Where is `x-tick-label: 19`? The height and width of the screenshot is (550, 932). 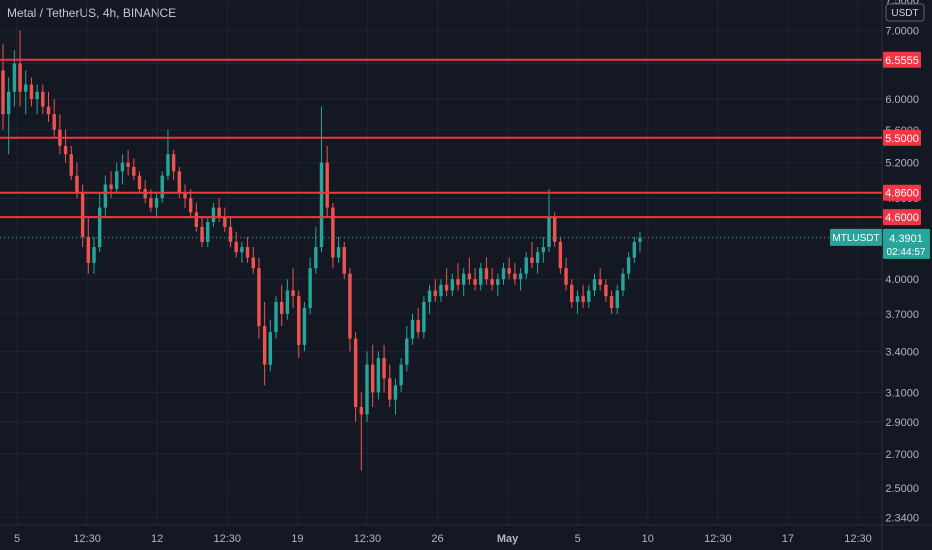 x-tick-label: 19 is located at coordinates (297, 539).